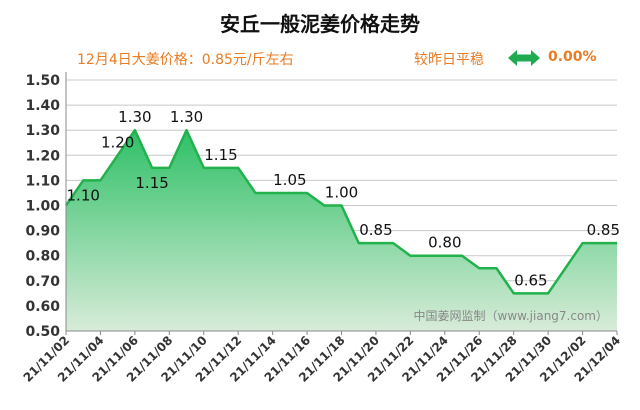 This screenshot has width=640, height=410. Describe the element at coordinates (530, 280) in the screenshot. I see `data-label: 0.65` at that location.